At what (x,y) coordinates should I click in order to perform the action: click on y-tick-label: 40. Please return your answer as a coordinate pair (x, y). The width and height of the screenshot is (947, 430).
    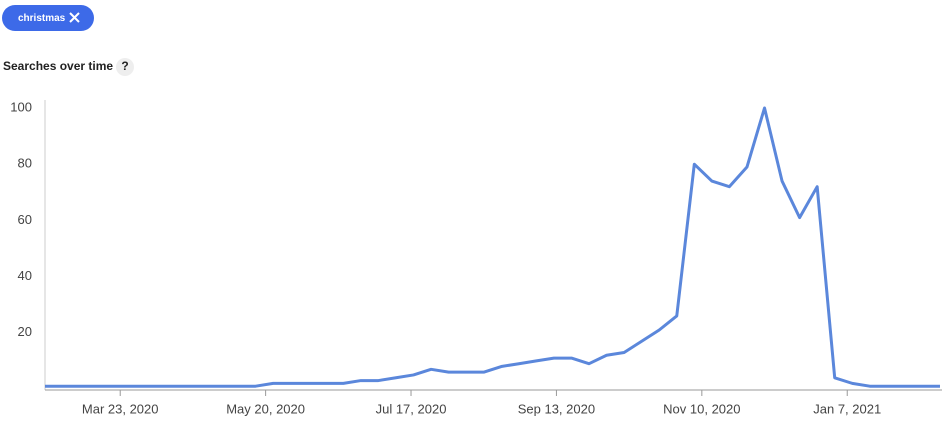
    Looking at the image, I should click on (25, 275).